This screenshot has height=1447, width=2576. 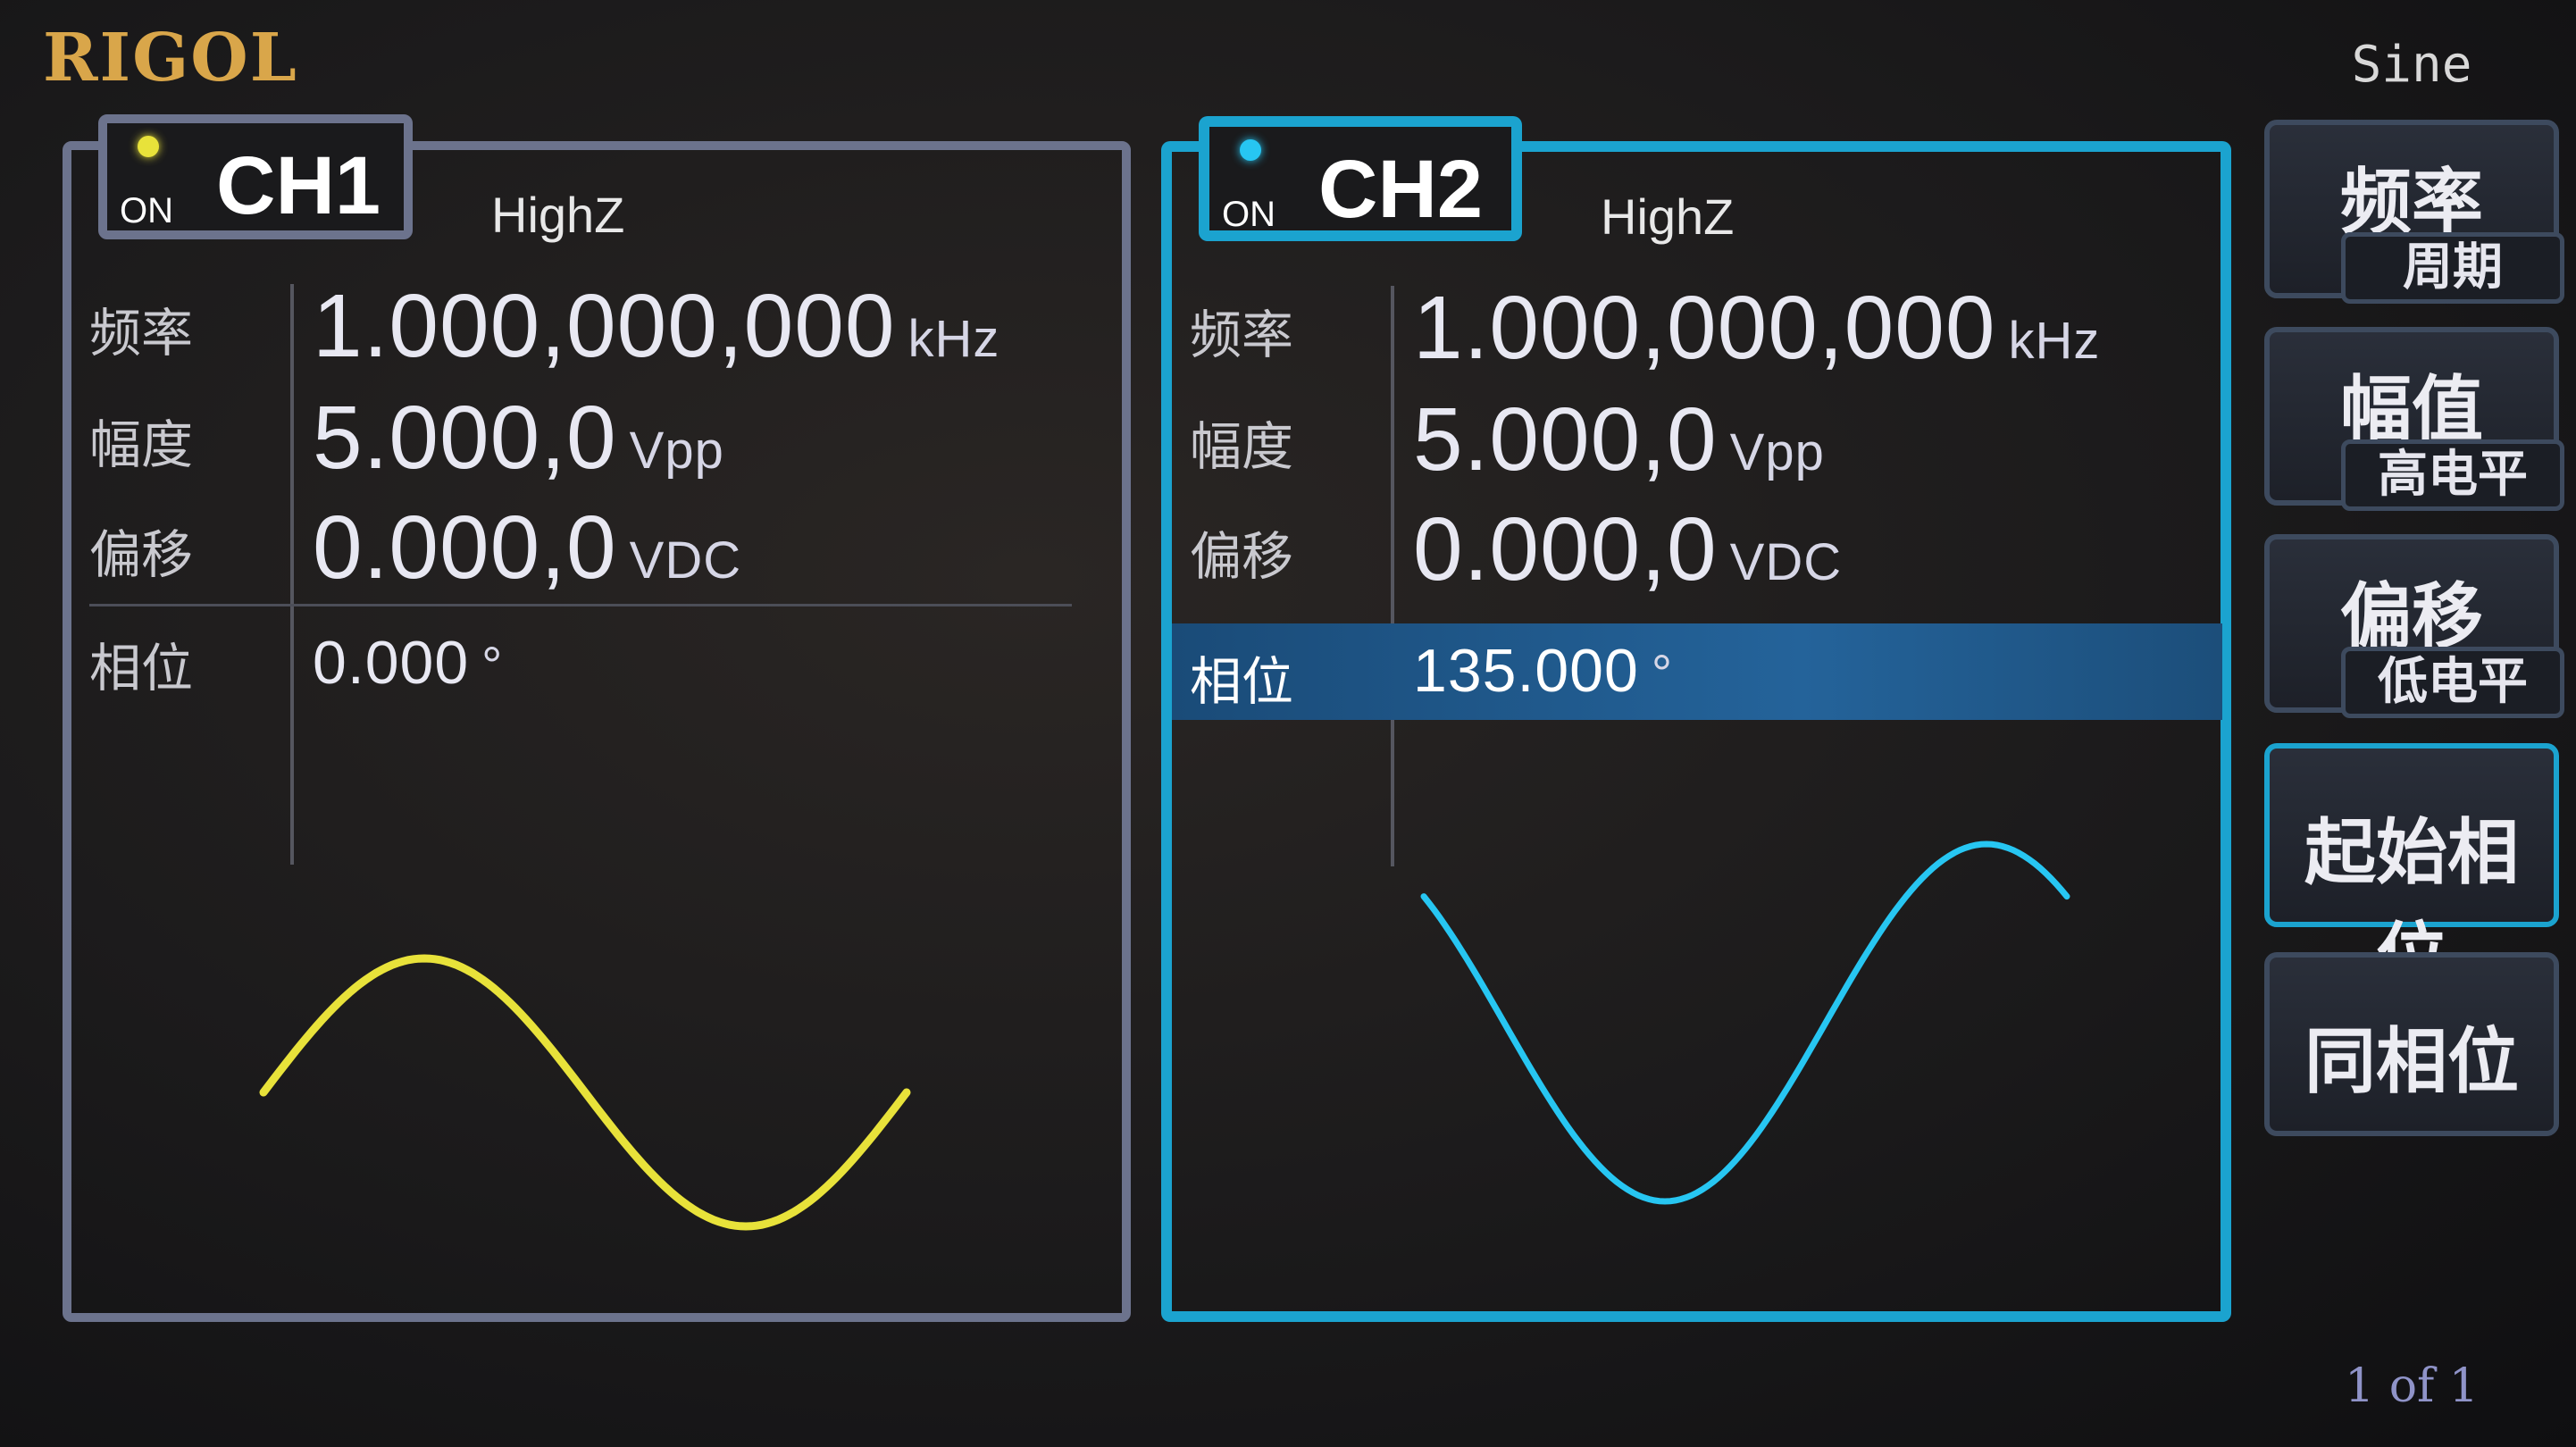 I want to click on channel-1-waveform-preview, so click(x=585, y=1092).